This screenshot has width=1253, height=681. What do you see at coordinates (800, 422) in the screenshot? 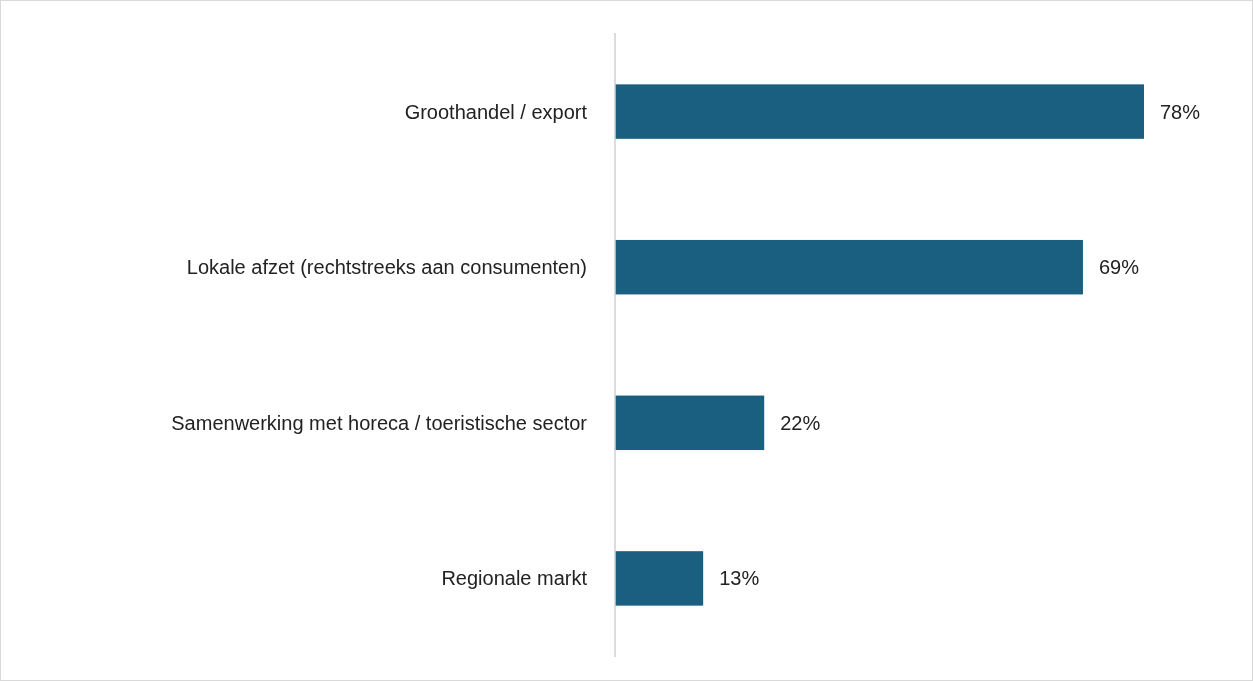
I see `data-label: 22%` at bounding box center [800, 422].